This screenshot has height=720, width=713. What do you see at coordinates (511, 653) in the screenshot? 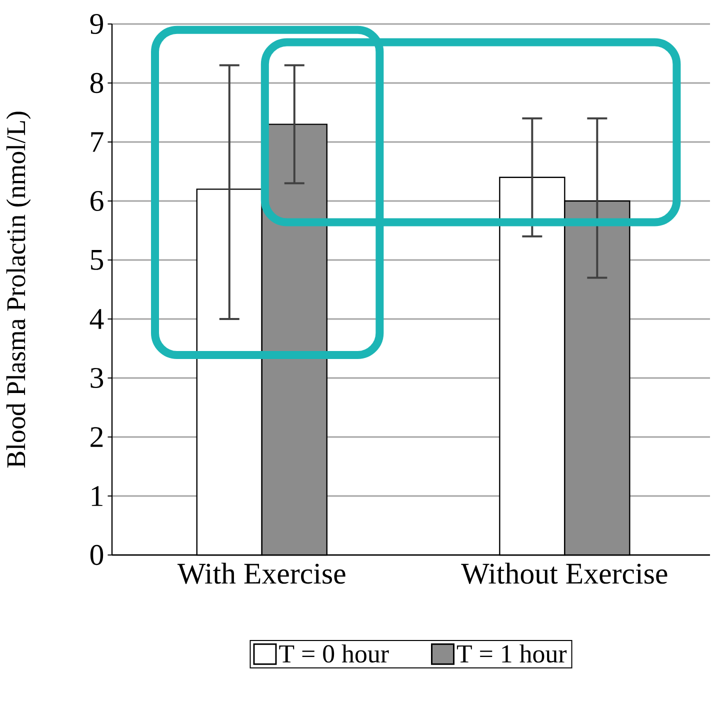
I see `legend-label: T = 1 hour` at bounding box center [511, 653].